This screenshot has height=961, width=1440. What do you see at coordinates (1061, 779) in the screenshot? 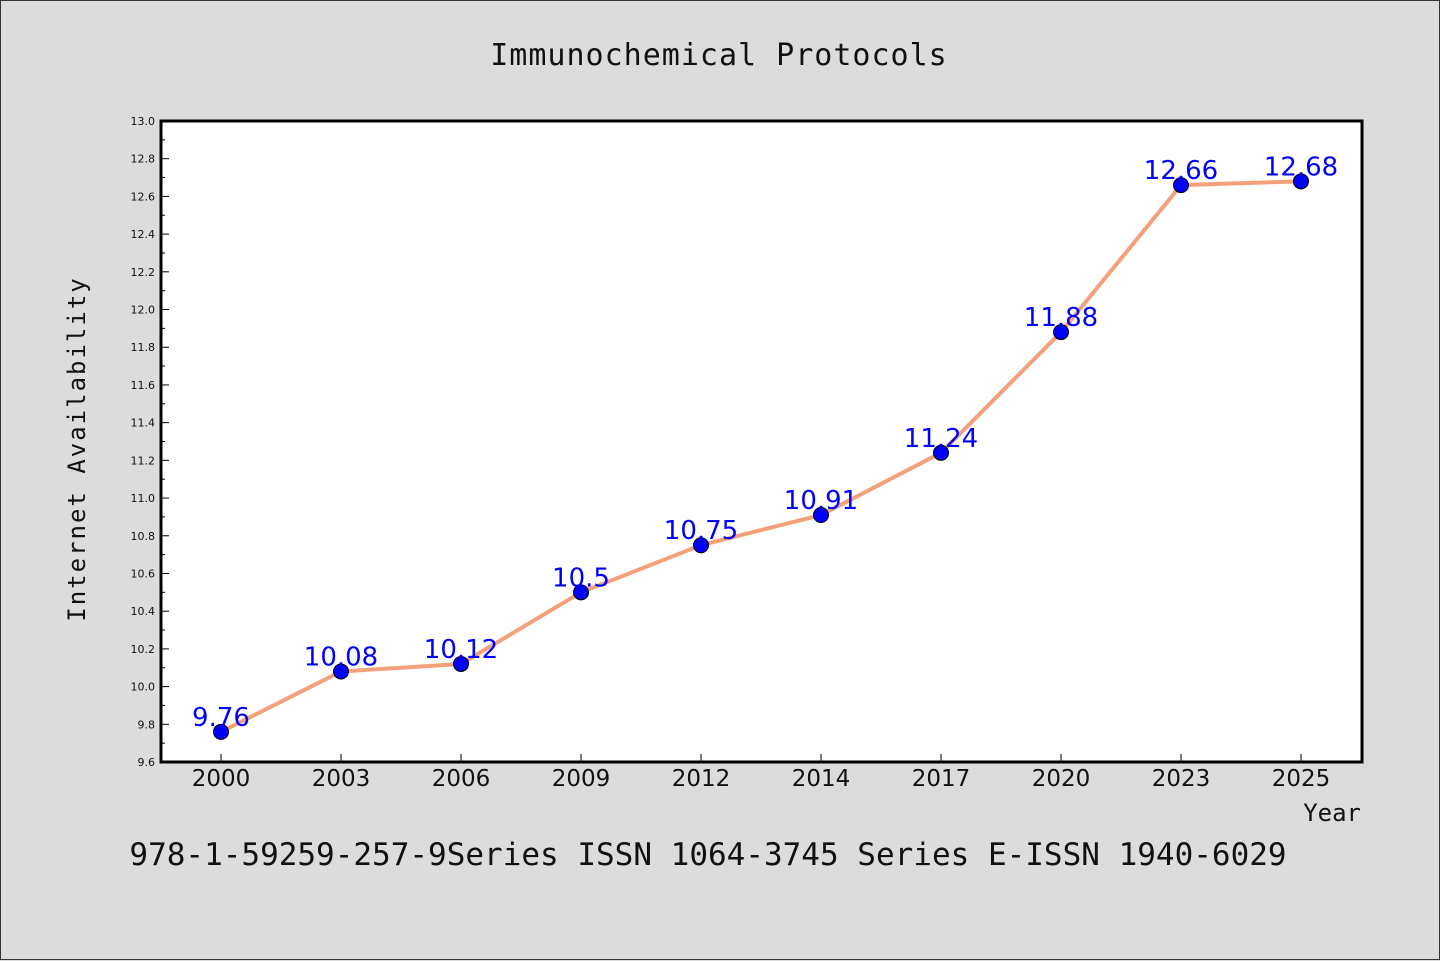
I see `x-tick-label: 2020` at bounding box center [1061, 779].